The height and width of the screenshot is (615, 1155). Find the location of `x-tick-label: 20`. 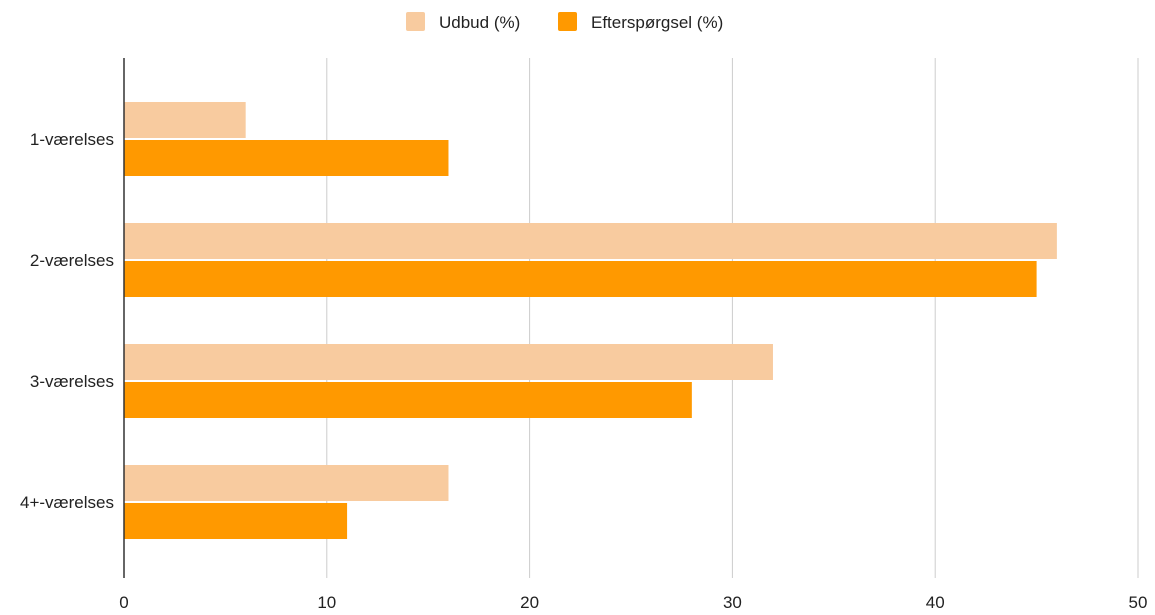

x-tick-label: 20 is located at coordinates (529, 602).